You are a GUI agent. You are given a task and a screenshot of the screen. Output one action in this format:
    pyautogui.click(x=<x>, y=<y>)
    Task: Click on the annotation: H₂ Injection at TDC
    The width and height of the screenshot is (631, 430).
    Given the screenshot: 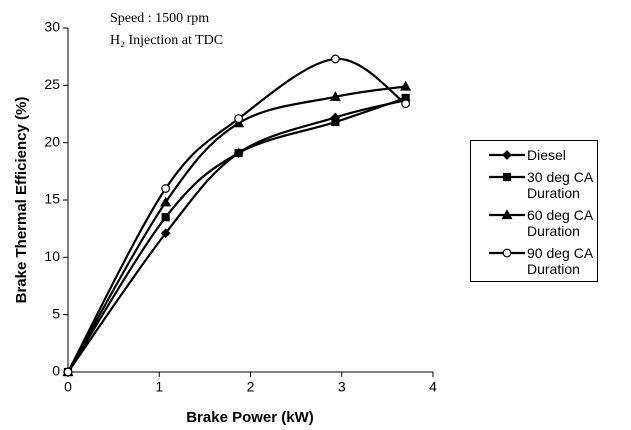 What is the action you would take?
    pyautogui.click(x=166, y=40)
    